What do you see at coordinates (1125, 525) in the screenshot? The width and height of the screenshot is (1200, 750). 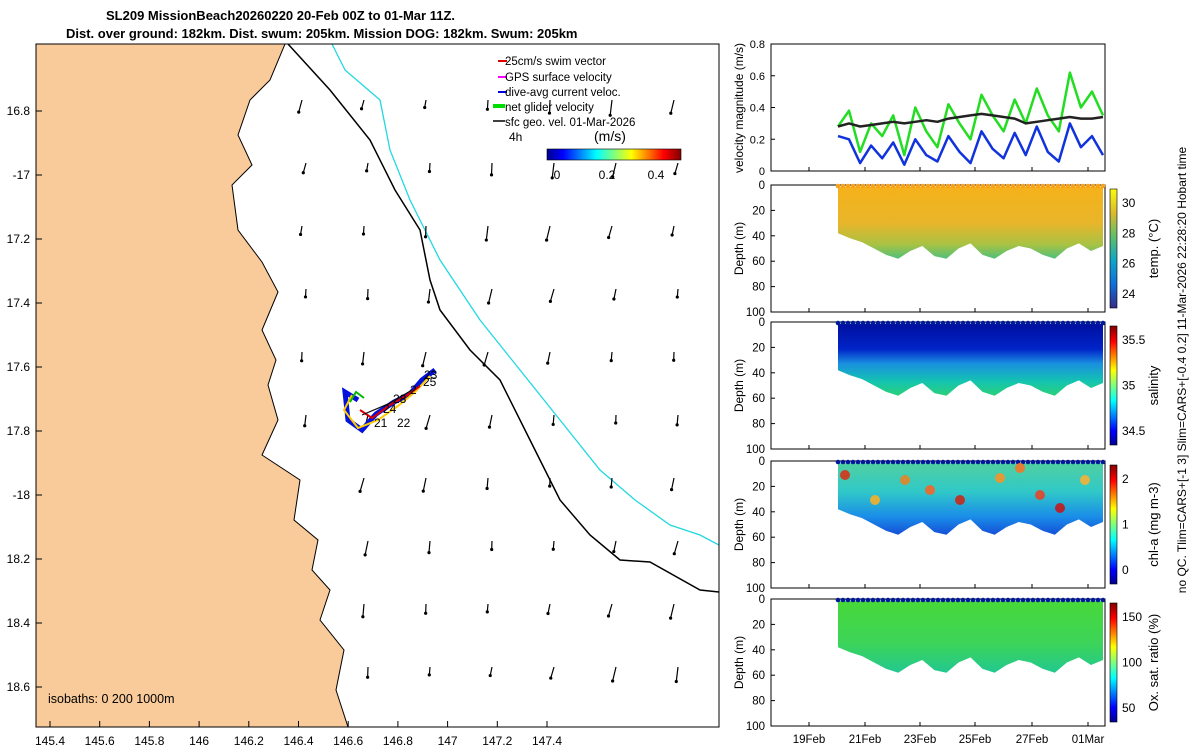 I see `colorbar-tick-label: 1` at bounding box center [1125, 525].